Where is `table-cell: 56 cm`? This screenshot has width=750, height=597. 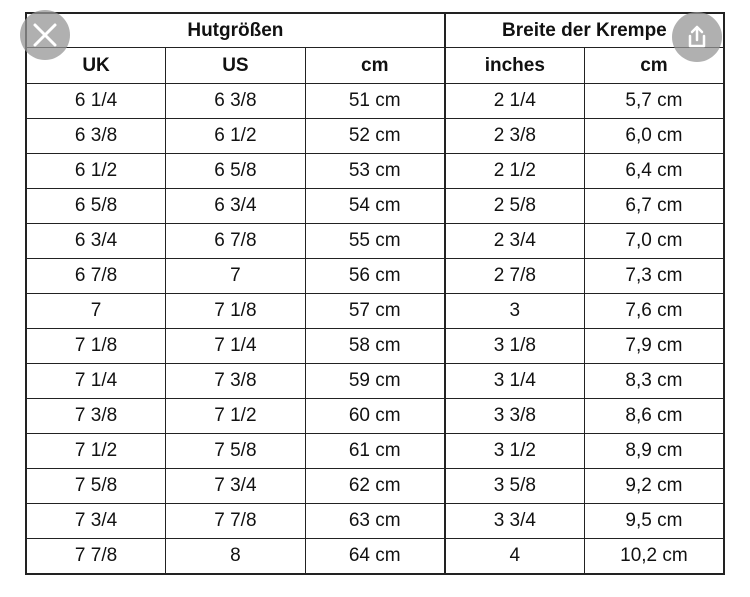
table-cell: 56 cm is located at coordinates (375, 276).